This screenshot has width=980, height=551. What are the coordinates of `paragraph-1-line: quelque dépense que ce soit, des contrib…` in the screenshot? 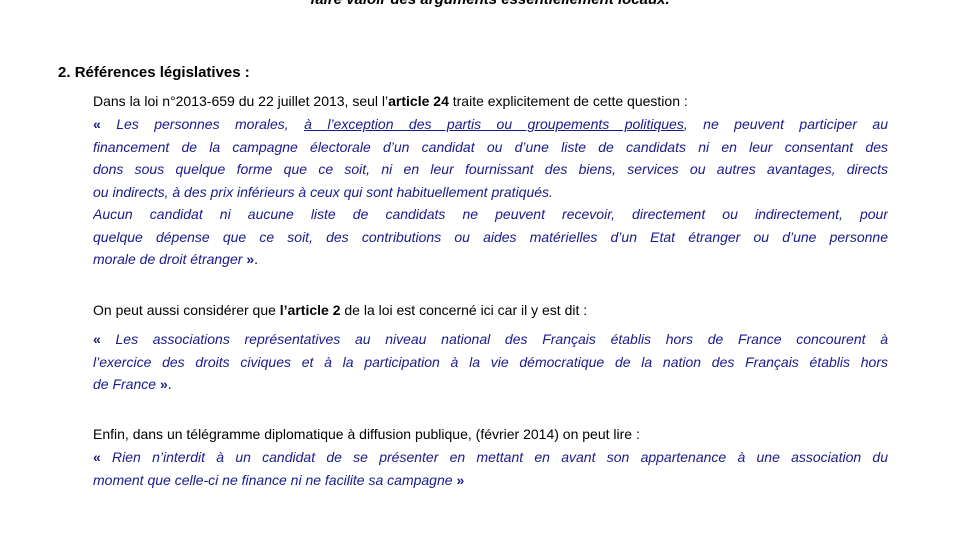 It's located at (490, 237).